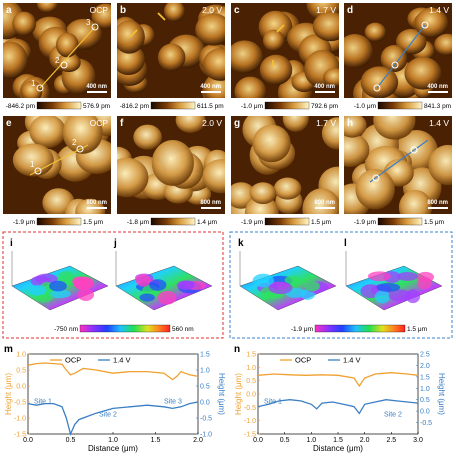 The width and height of the screenshot is (456, 462). Describe the element at coordinates (324, 203) in the screenshot. I see `afm_row2-g-scale-label: 800 nm` at that location.